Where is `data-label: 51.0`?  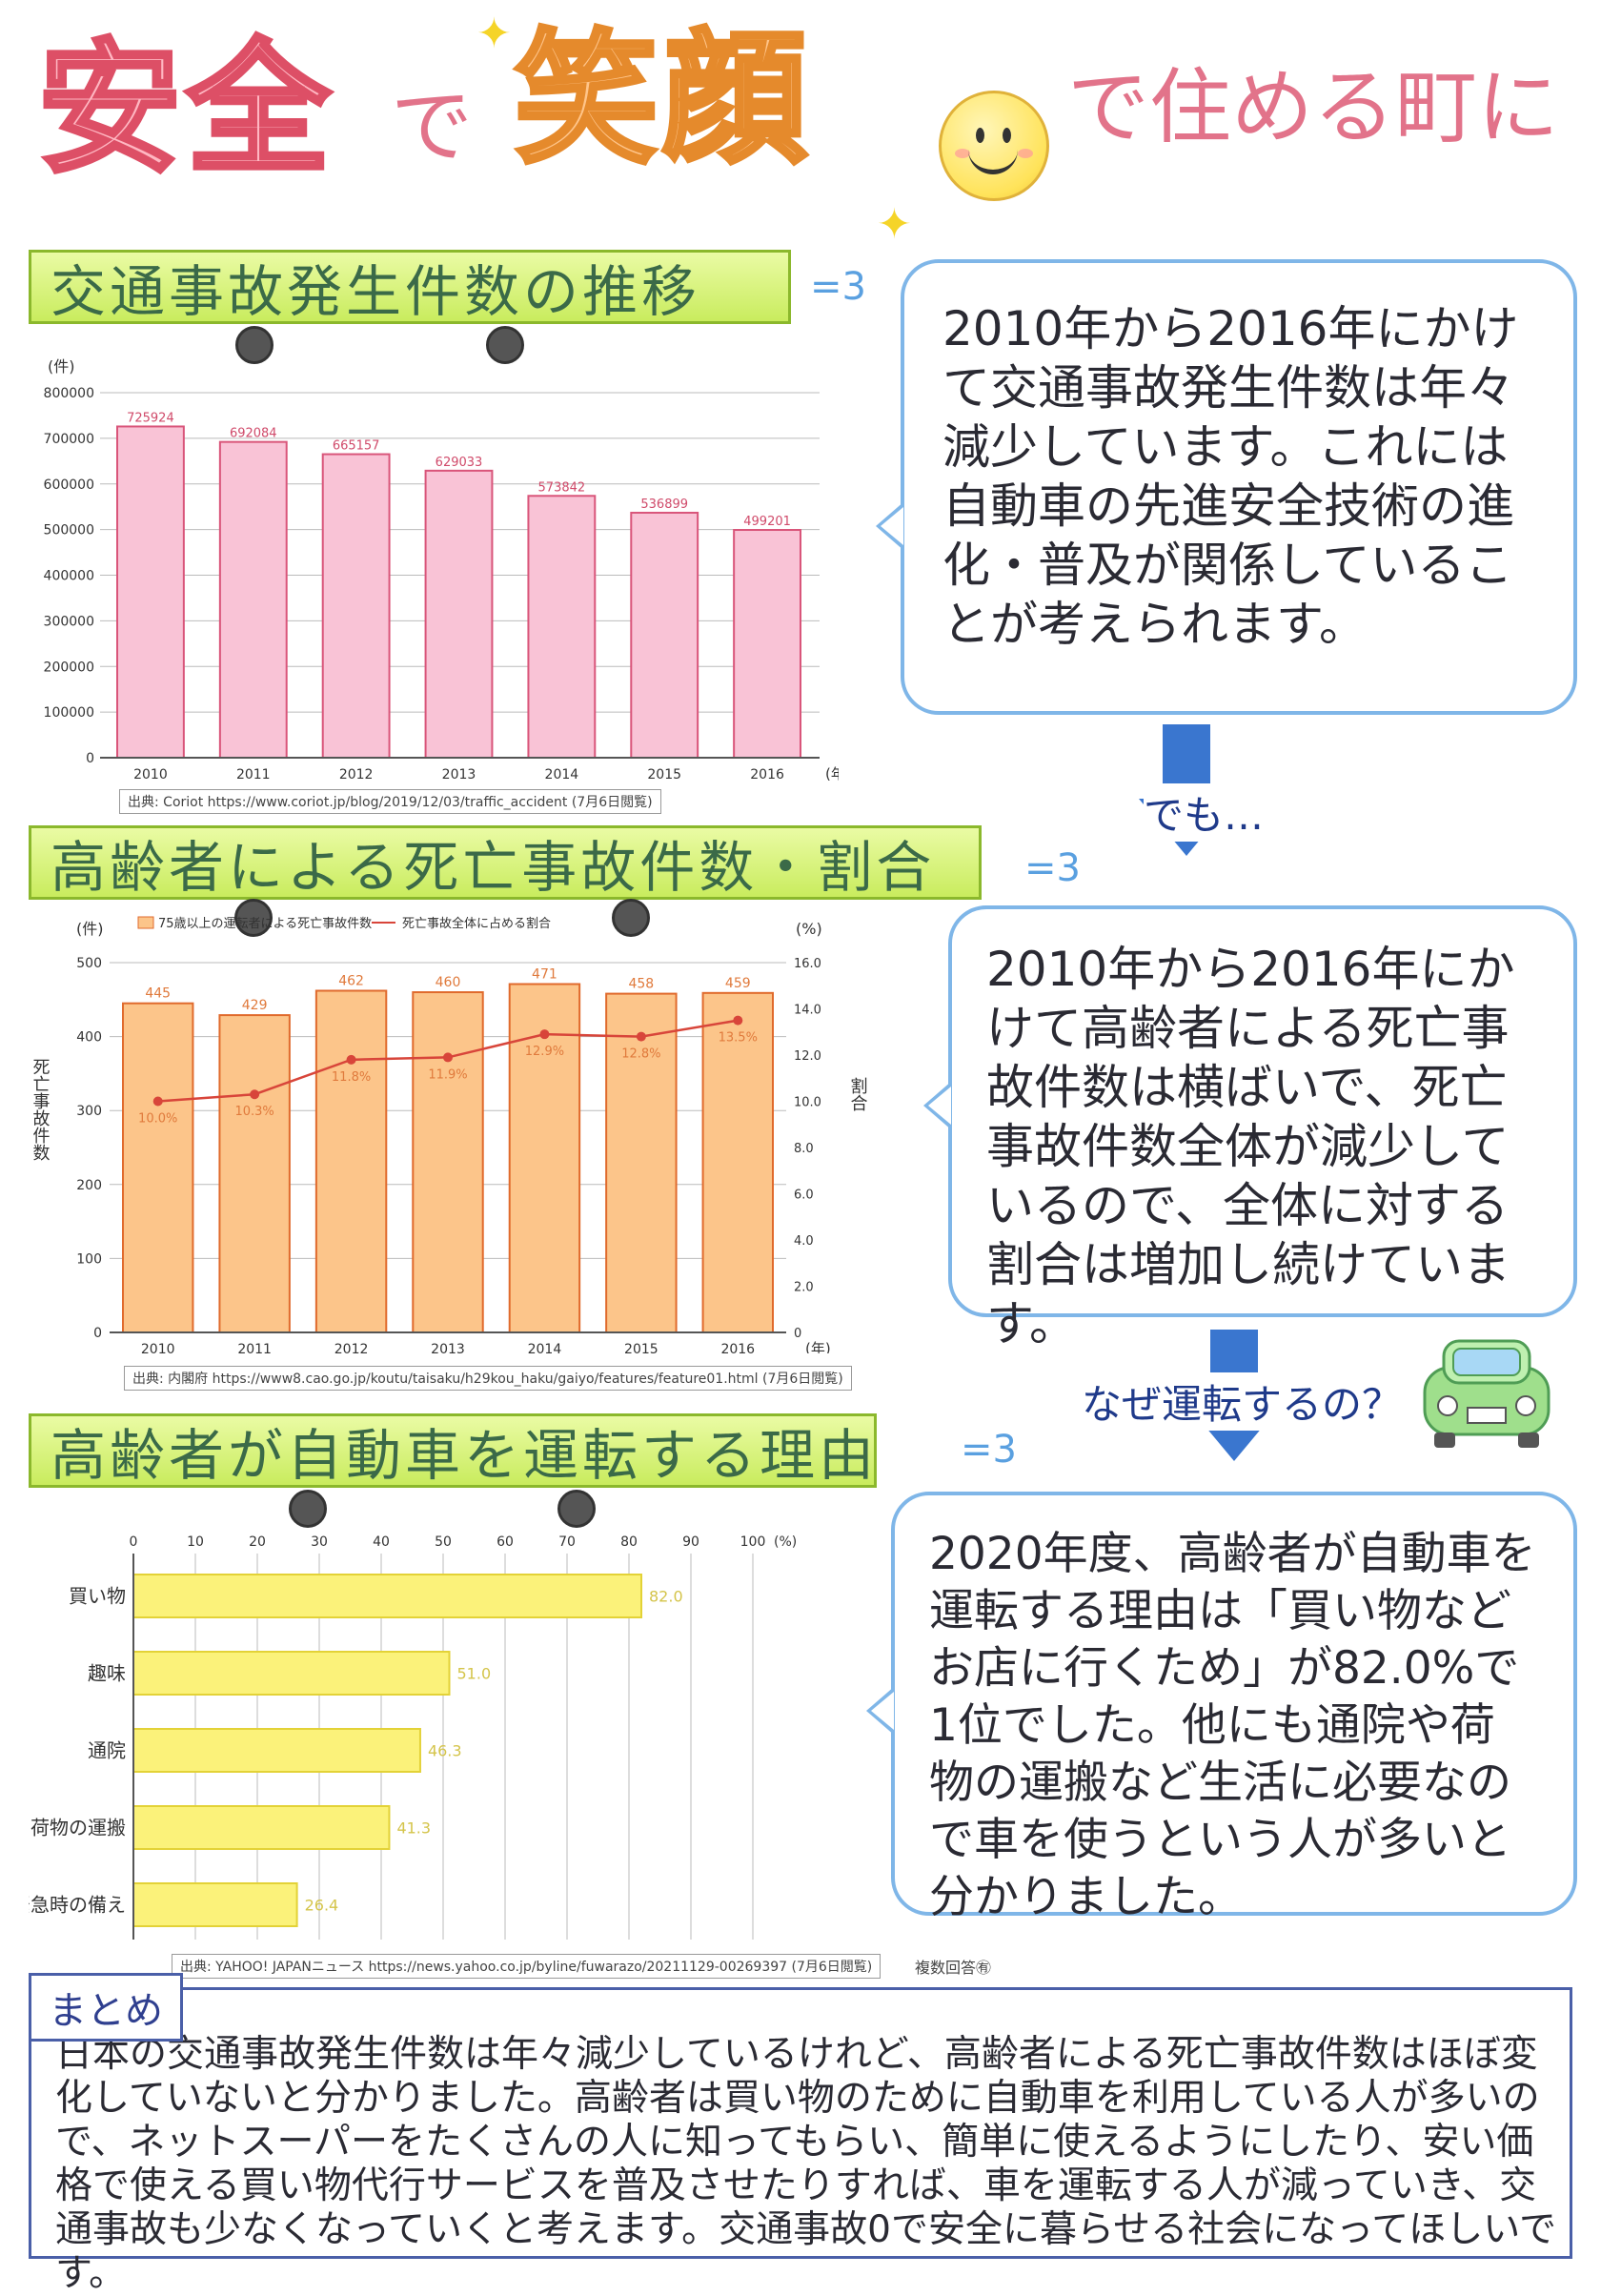
data-label: 51.0 is located at coordinates (474, 1674).